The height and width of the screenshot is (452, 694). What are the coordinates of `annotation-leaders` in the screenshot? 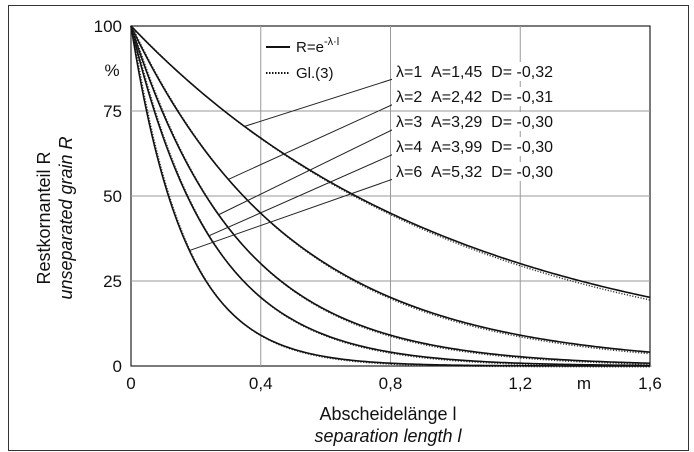 It's located at (293, 164).